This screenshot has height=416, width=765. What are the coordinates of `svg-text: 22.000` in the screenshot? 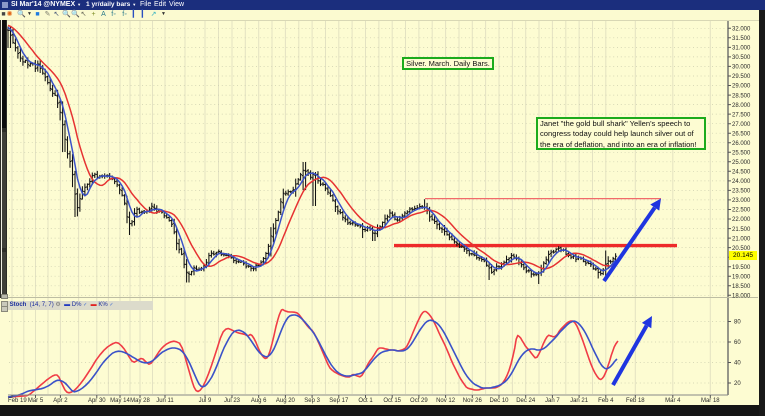 It's located at (741, 220).